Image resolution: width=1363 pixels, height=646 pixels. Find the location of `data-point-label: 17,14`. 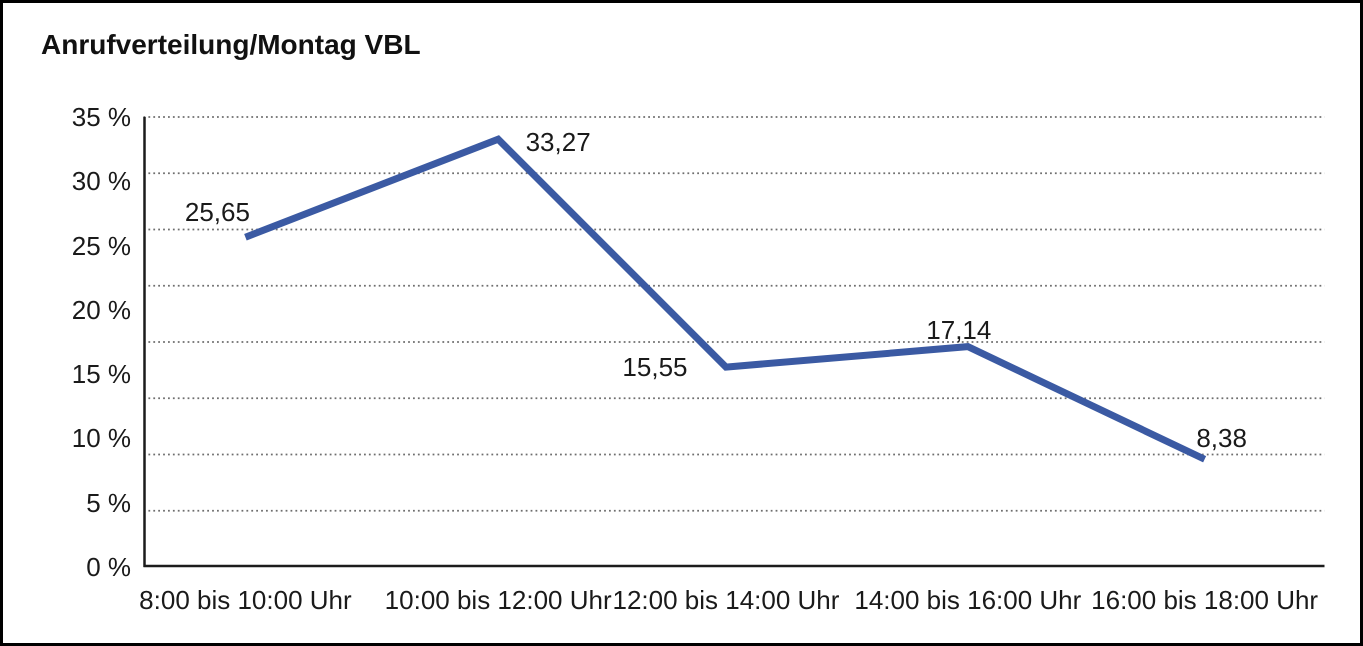

data-point-label: 17,14 is located at coordinates (959, 329).